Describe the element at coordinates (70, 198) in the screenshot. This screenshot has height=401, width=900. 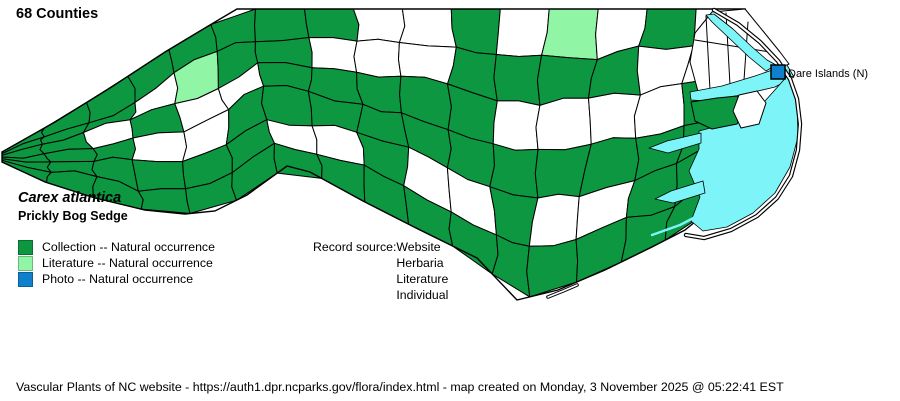
I see `scientific-name: Carex atlantica` at that location.